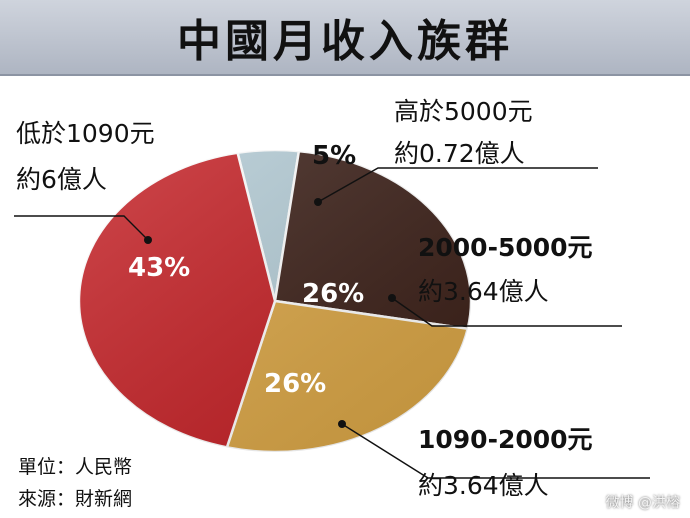  I want to click on slice-pct-1090-2000: 26%, so click(295, 384).